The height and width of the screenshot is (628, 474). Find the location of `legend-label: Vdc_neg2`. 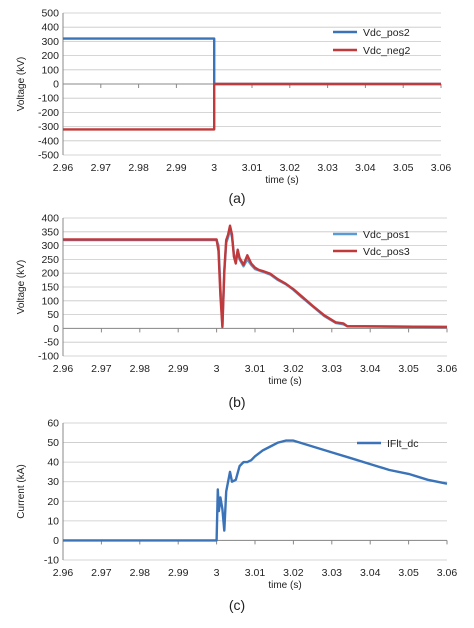

legend-label: Vdc_neg2 is located at coordinates (386, 51).